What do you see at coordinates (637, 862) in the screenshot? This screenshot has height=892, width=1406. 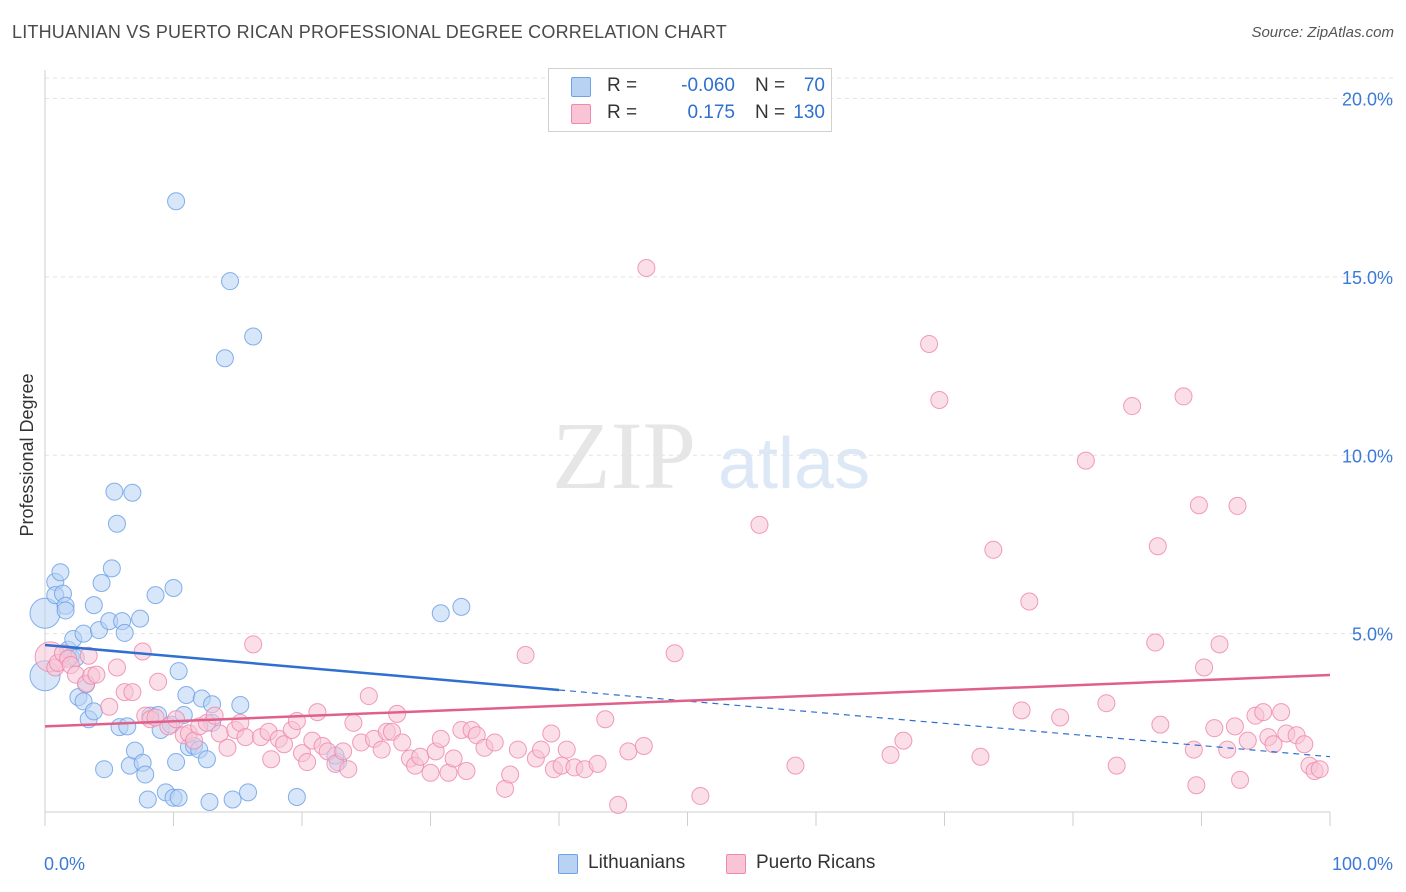 I see `series-name: Lithuanians` at bounding box center [637, 862].